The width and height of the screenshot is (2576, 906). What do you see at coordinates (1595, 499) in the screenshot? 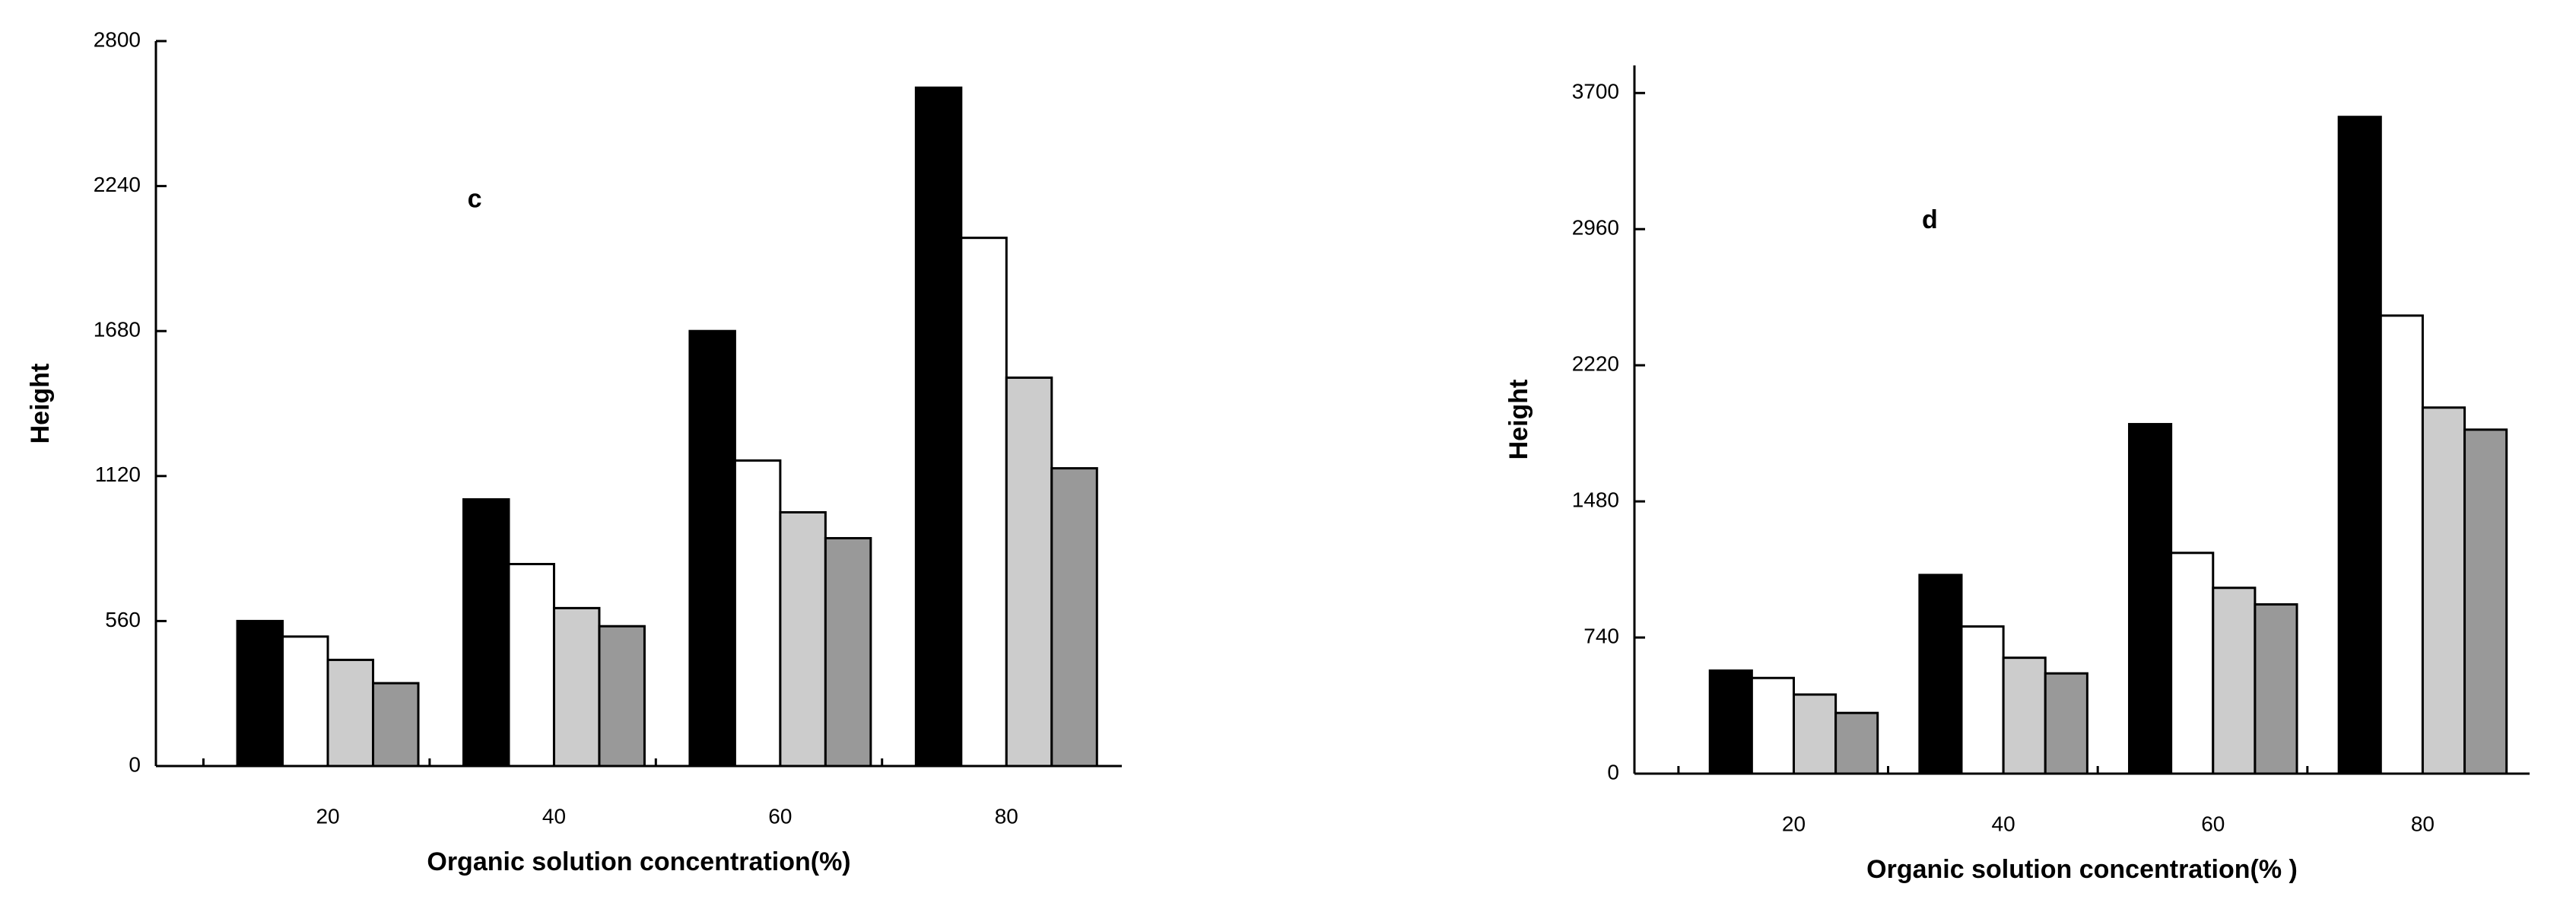
I see `y-tick-label: 1480` at bounding box center [1595, 499].